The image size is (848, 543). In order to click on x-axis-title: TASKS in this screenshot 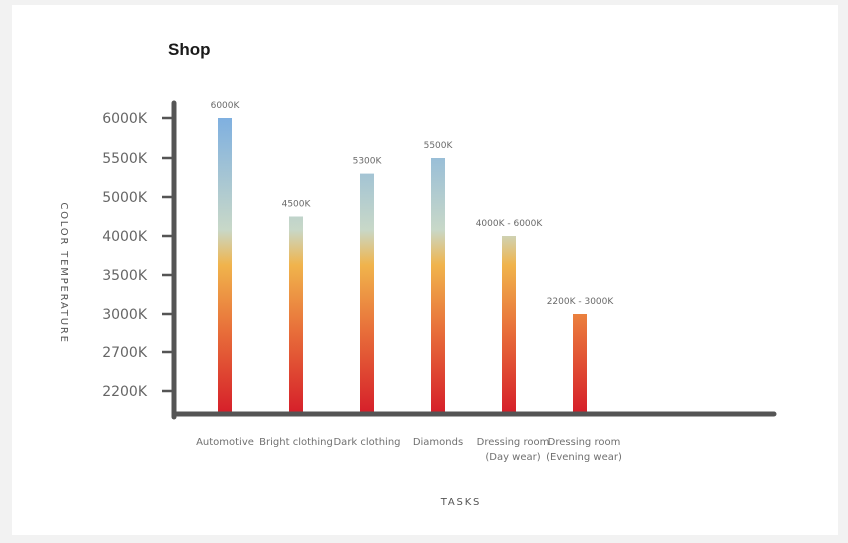, I will do `click(460, 502)`.